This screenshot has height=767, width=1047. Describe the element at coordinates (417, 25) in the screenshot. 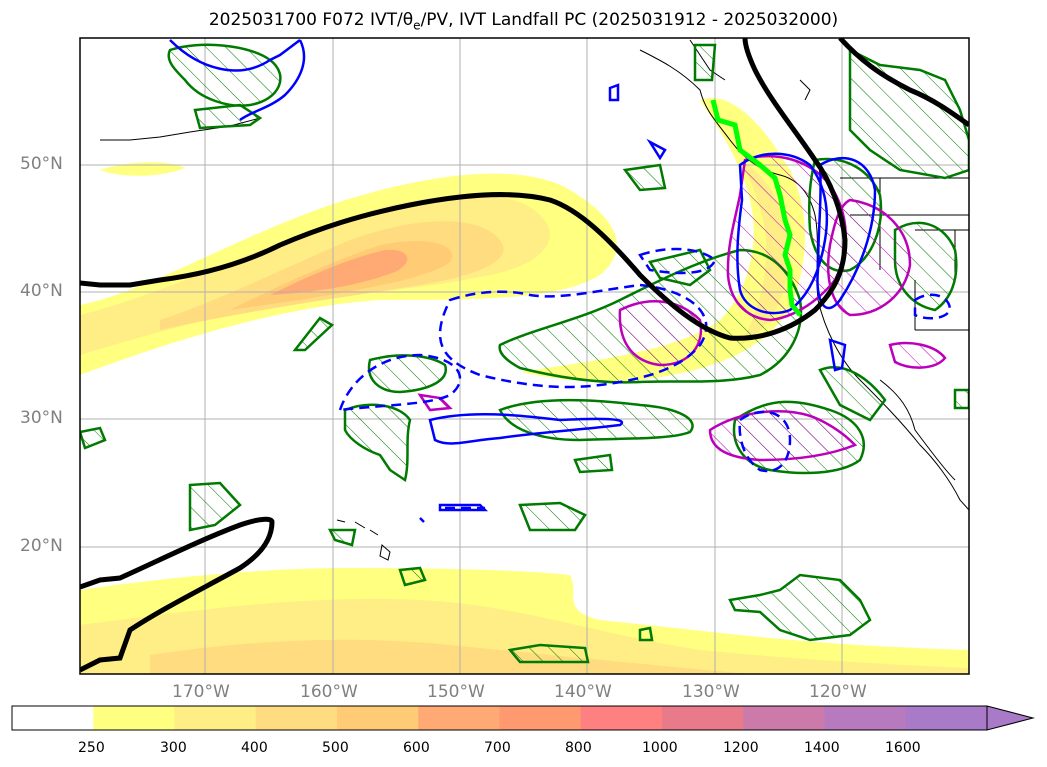

I see `title-theta-sub: e` at that location.